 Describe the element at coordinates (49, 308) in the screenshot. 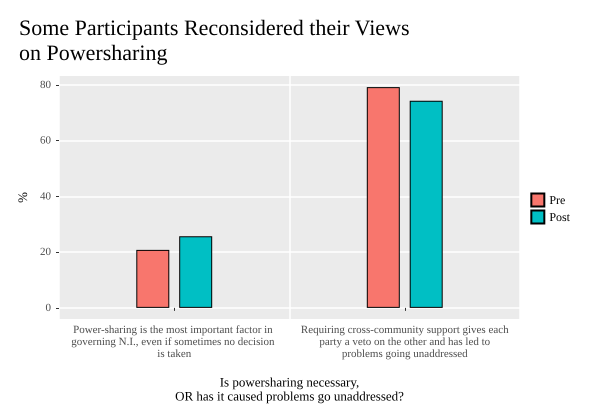

I see `y-tick-label: 0` at that location.